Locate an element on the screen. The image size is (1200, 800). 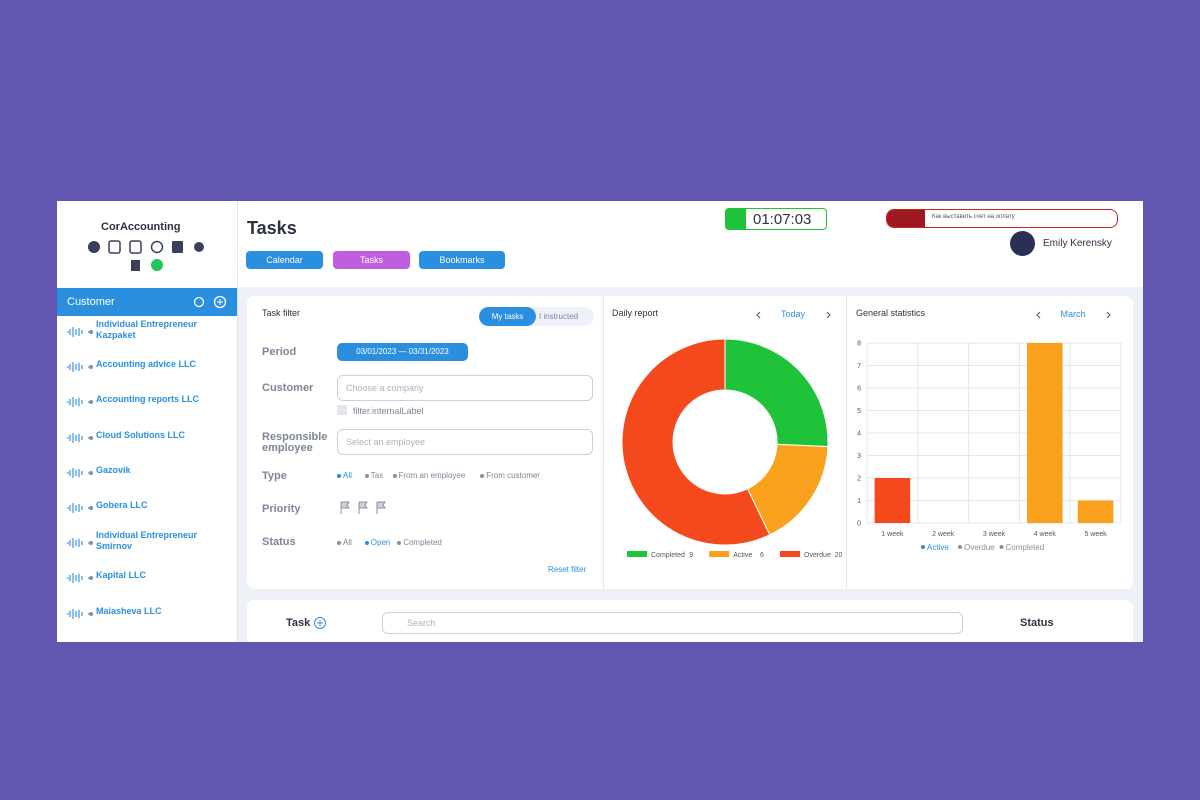
x-tick-label: 4 week is located at coordinates (1045, 534).